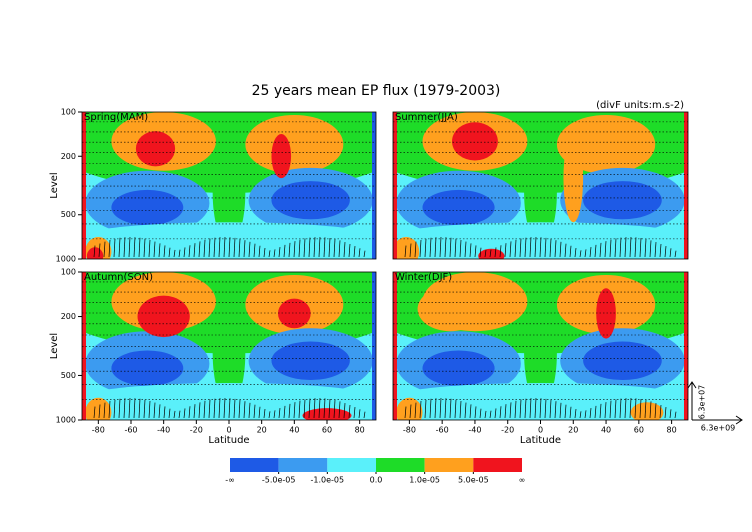 The width and height of the screenshot is (752, 532). Describe the element at coordinates (473, 480) in the screenshot. I see `colorbar-label: 5.0e-05` at that location.